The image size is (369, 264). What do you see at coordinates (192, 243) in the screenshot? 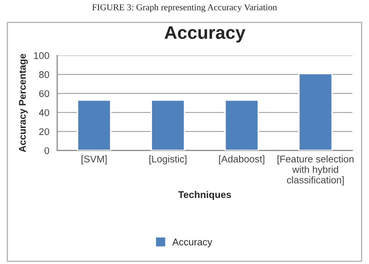
I see `legend-label: Accuracy` at bounding box center [192, 243].